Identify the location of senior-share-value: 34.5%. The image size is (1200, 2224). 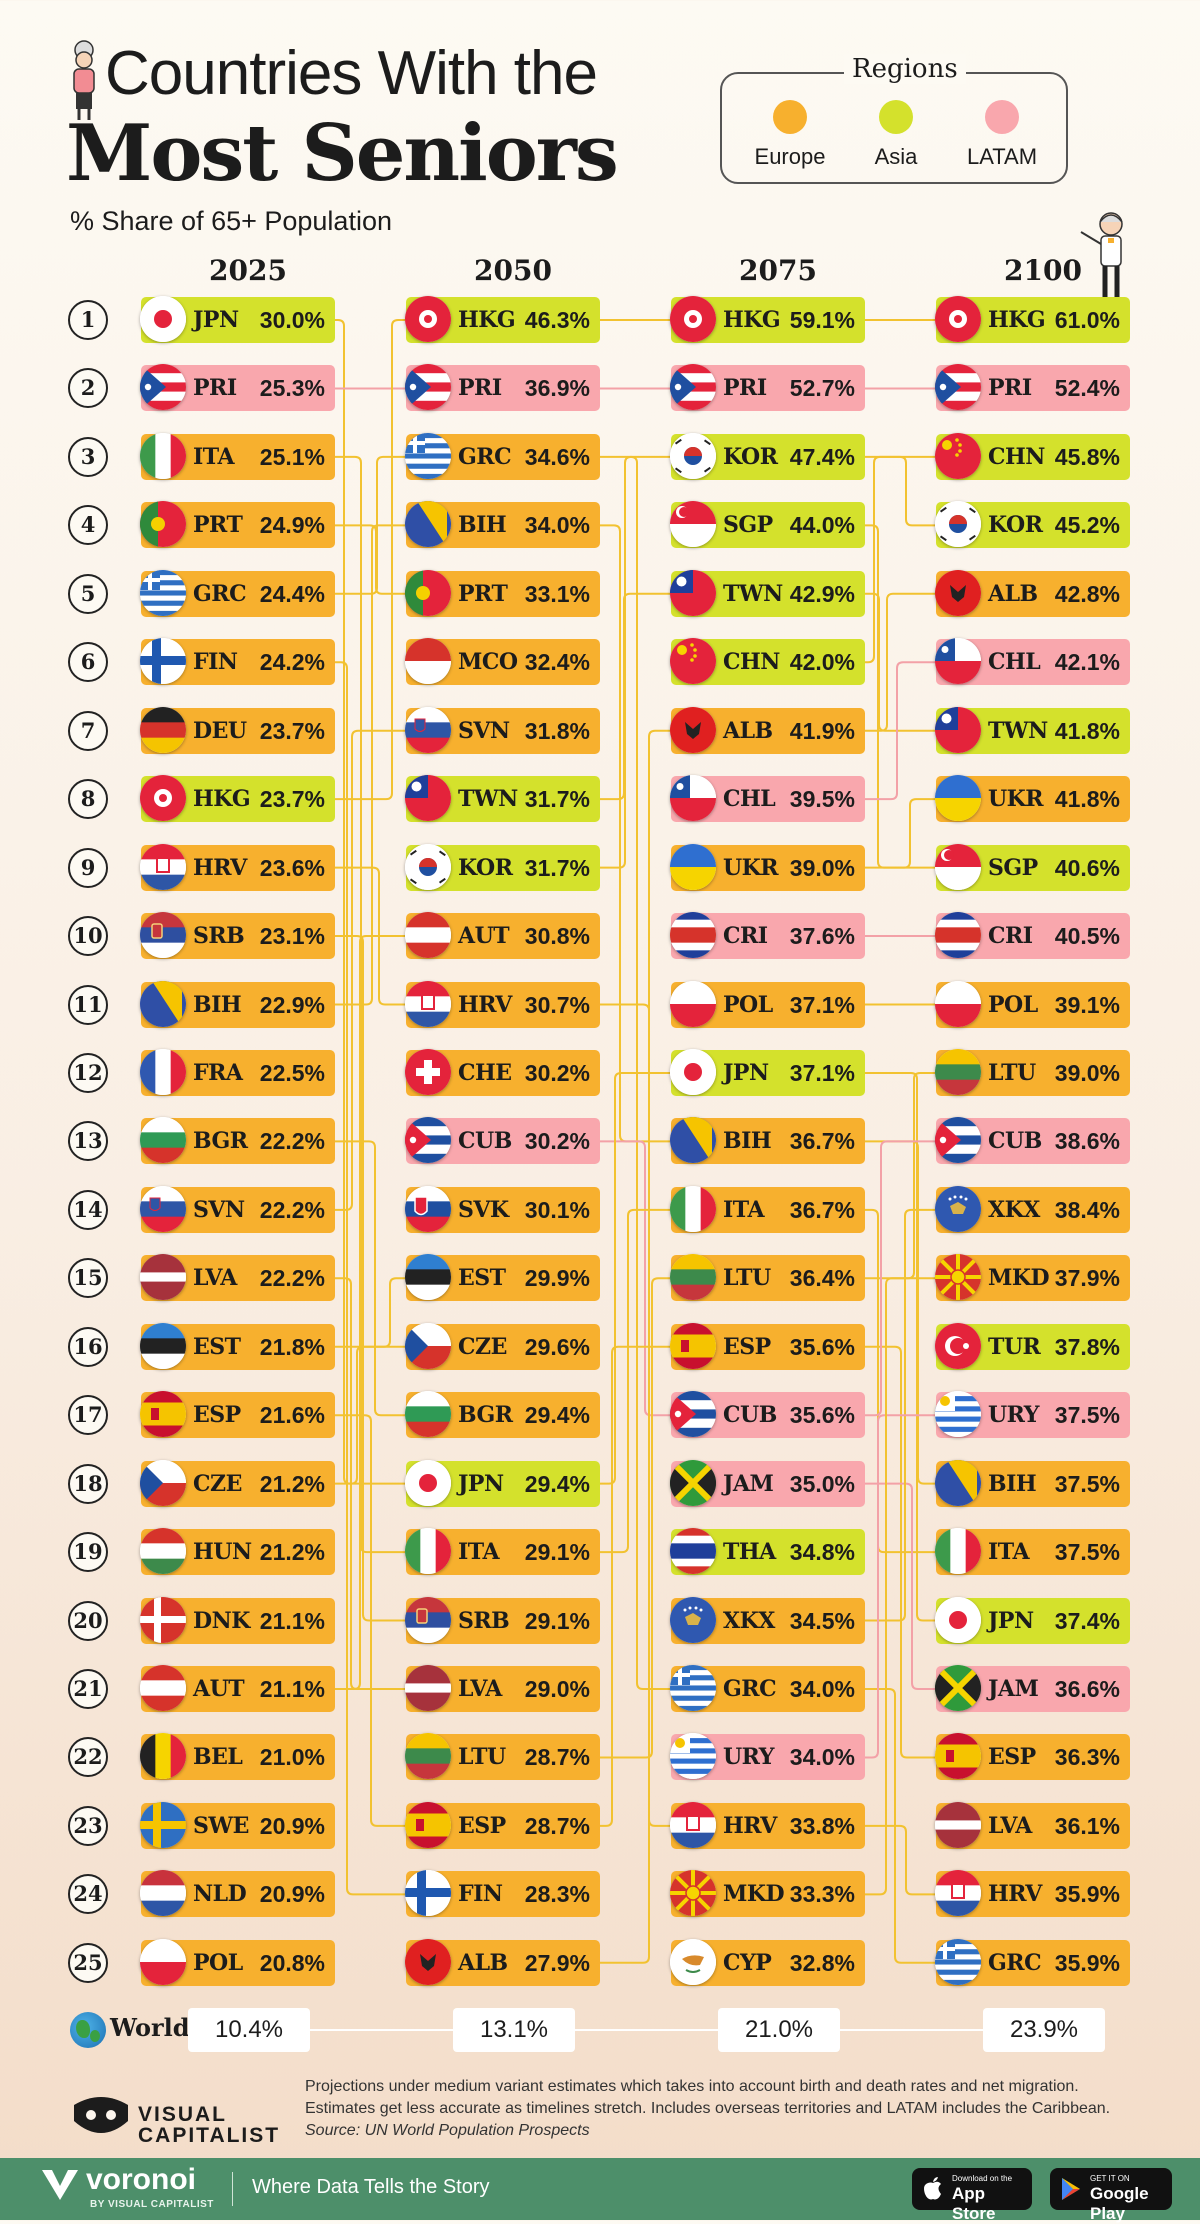
(822, 1620).